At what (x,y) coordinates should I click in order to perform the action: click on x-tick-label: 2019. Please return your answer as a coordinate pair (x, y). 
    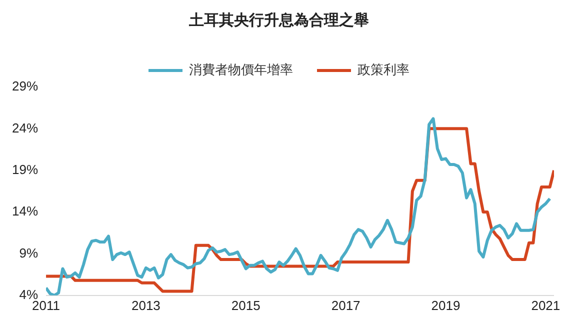
    Looking at the image, I should click on (445, 305).